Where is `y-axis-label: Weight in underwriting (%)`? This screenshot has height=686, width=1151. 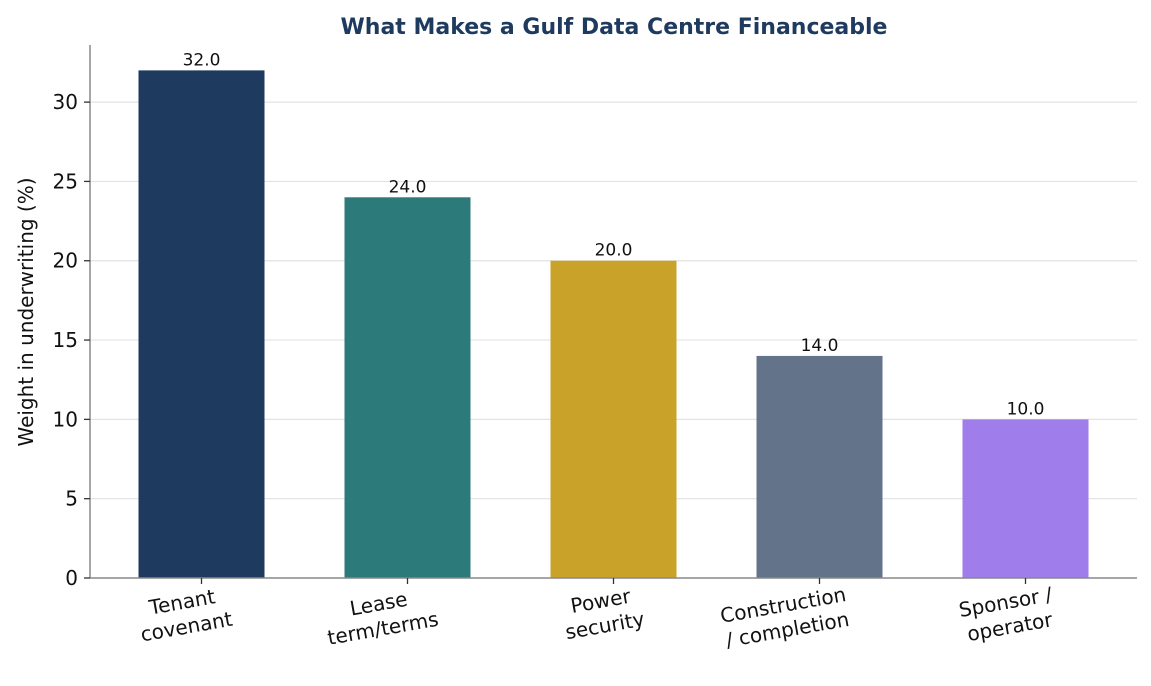 y-axis-label: Weight in underwriting (%) is located at coordinates (26, 311).